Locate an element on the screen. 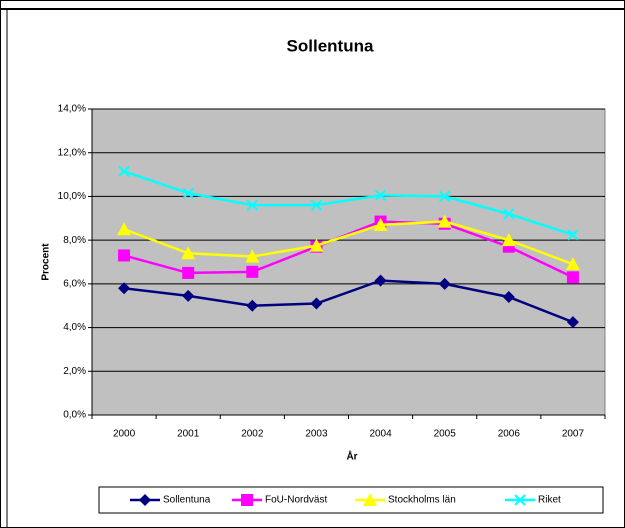  y-axis-label: Procent is located at coordinates (46, 262).